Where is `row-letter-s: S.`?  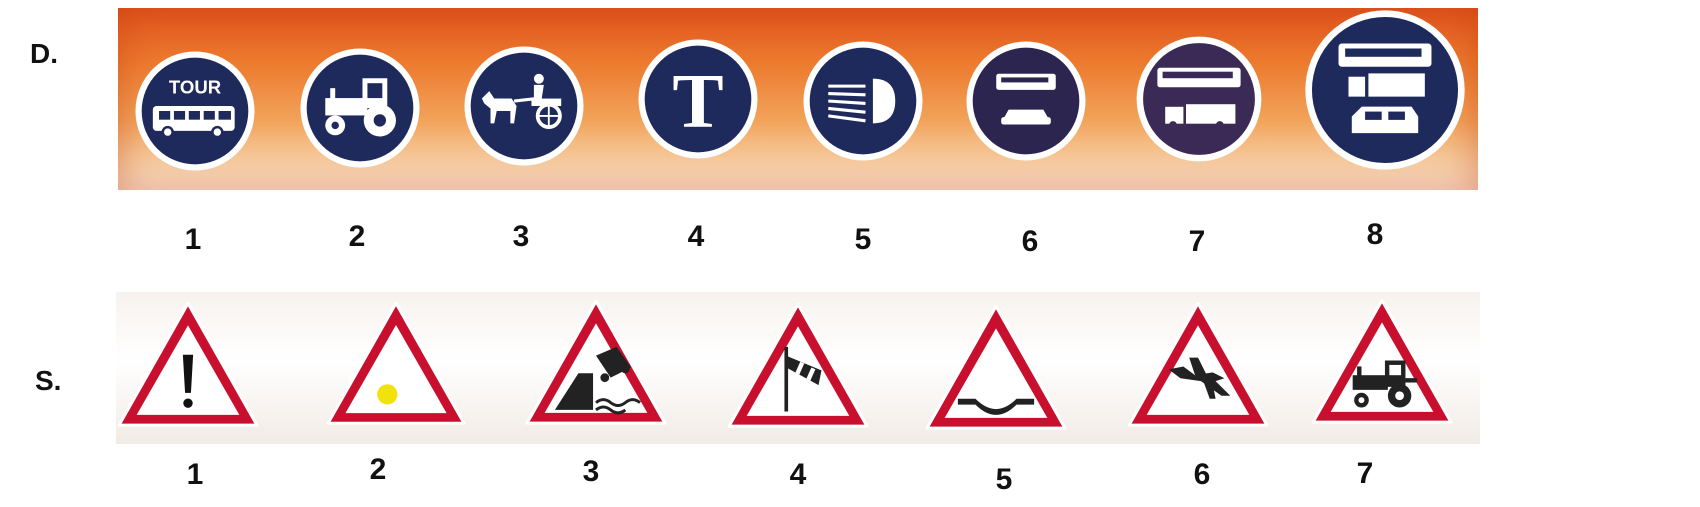
row-letter-s: S. is located at coordinates (48, 380).